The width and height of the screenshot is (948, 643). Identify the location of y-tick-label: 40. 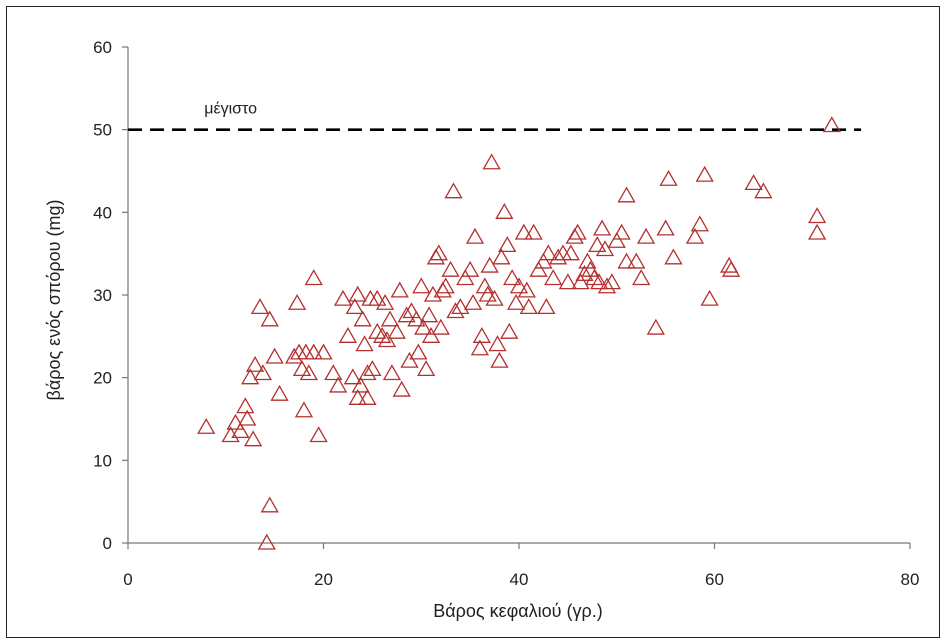
(102, 212).